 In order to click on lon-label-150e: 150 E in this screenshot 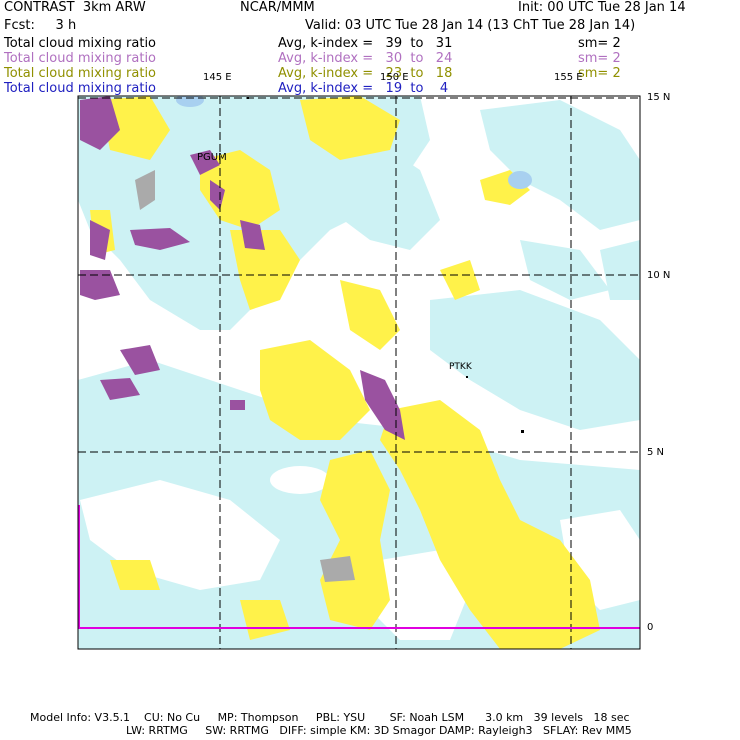, I will do `click(394, 77)`.